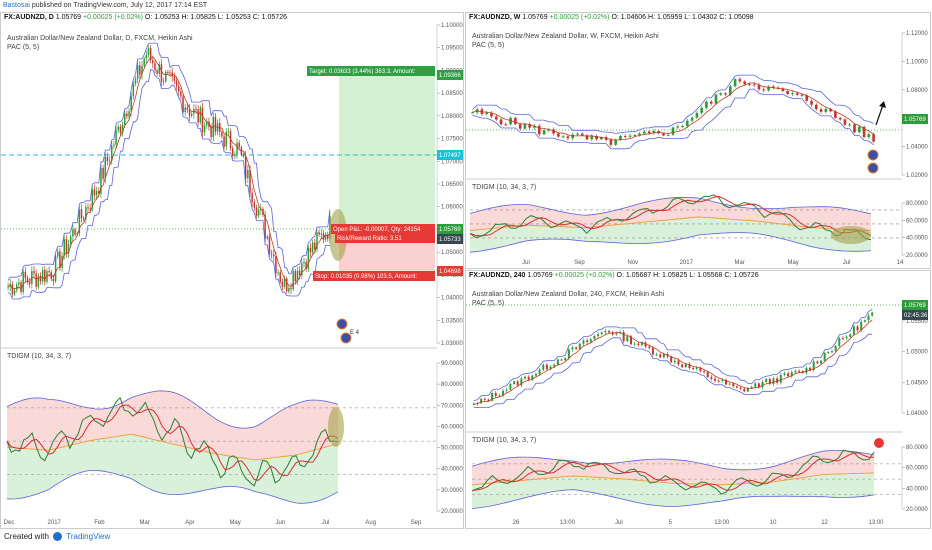  What do you see at coordinates (113, 17) in the screenshot?
I see `daily-change: +0.00025 (+0.02%)` at bounding box center [113, 17].